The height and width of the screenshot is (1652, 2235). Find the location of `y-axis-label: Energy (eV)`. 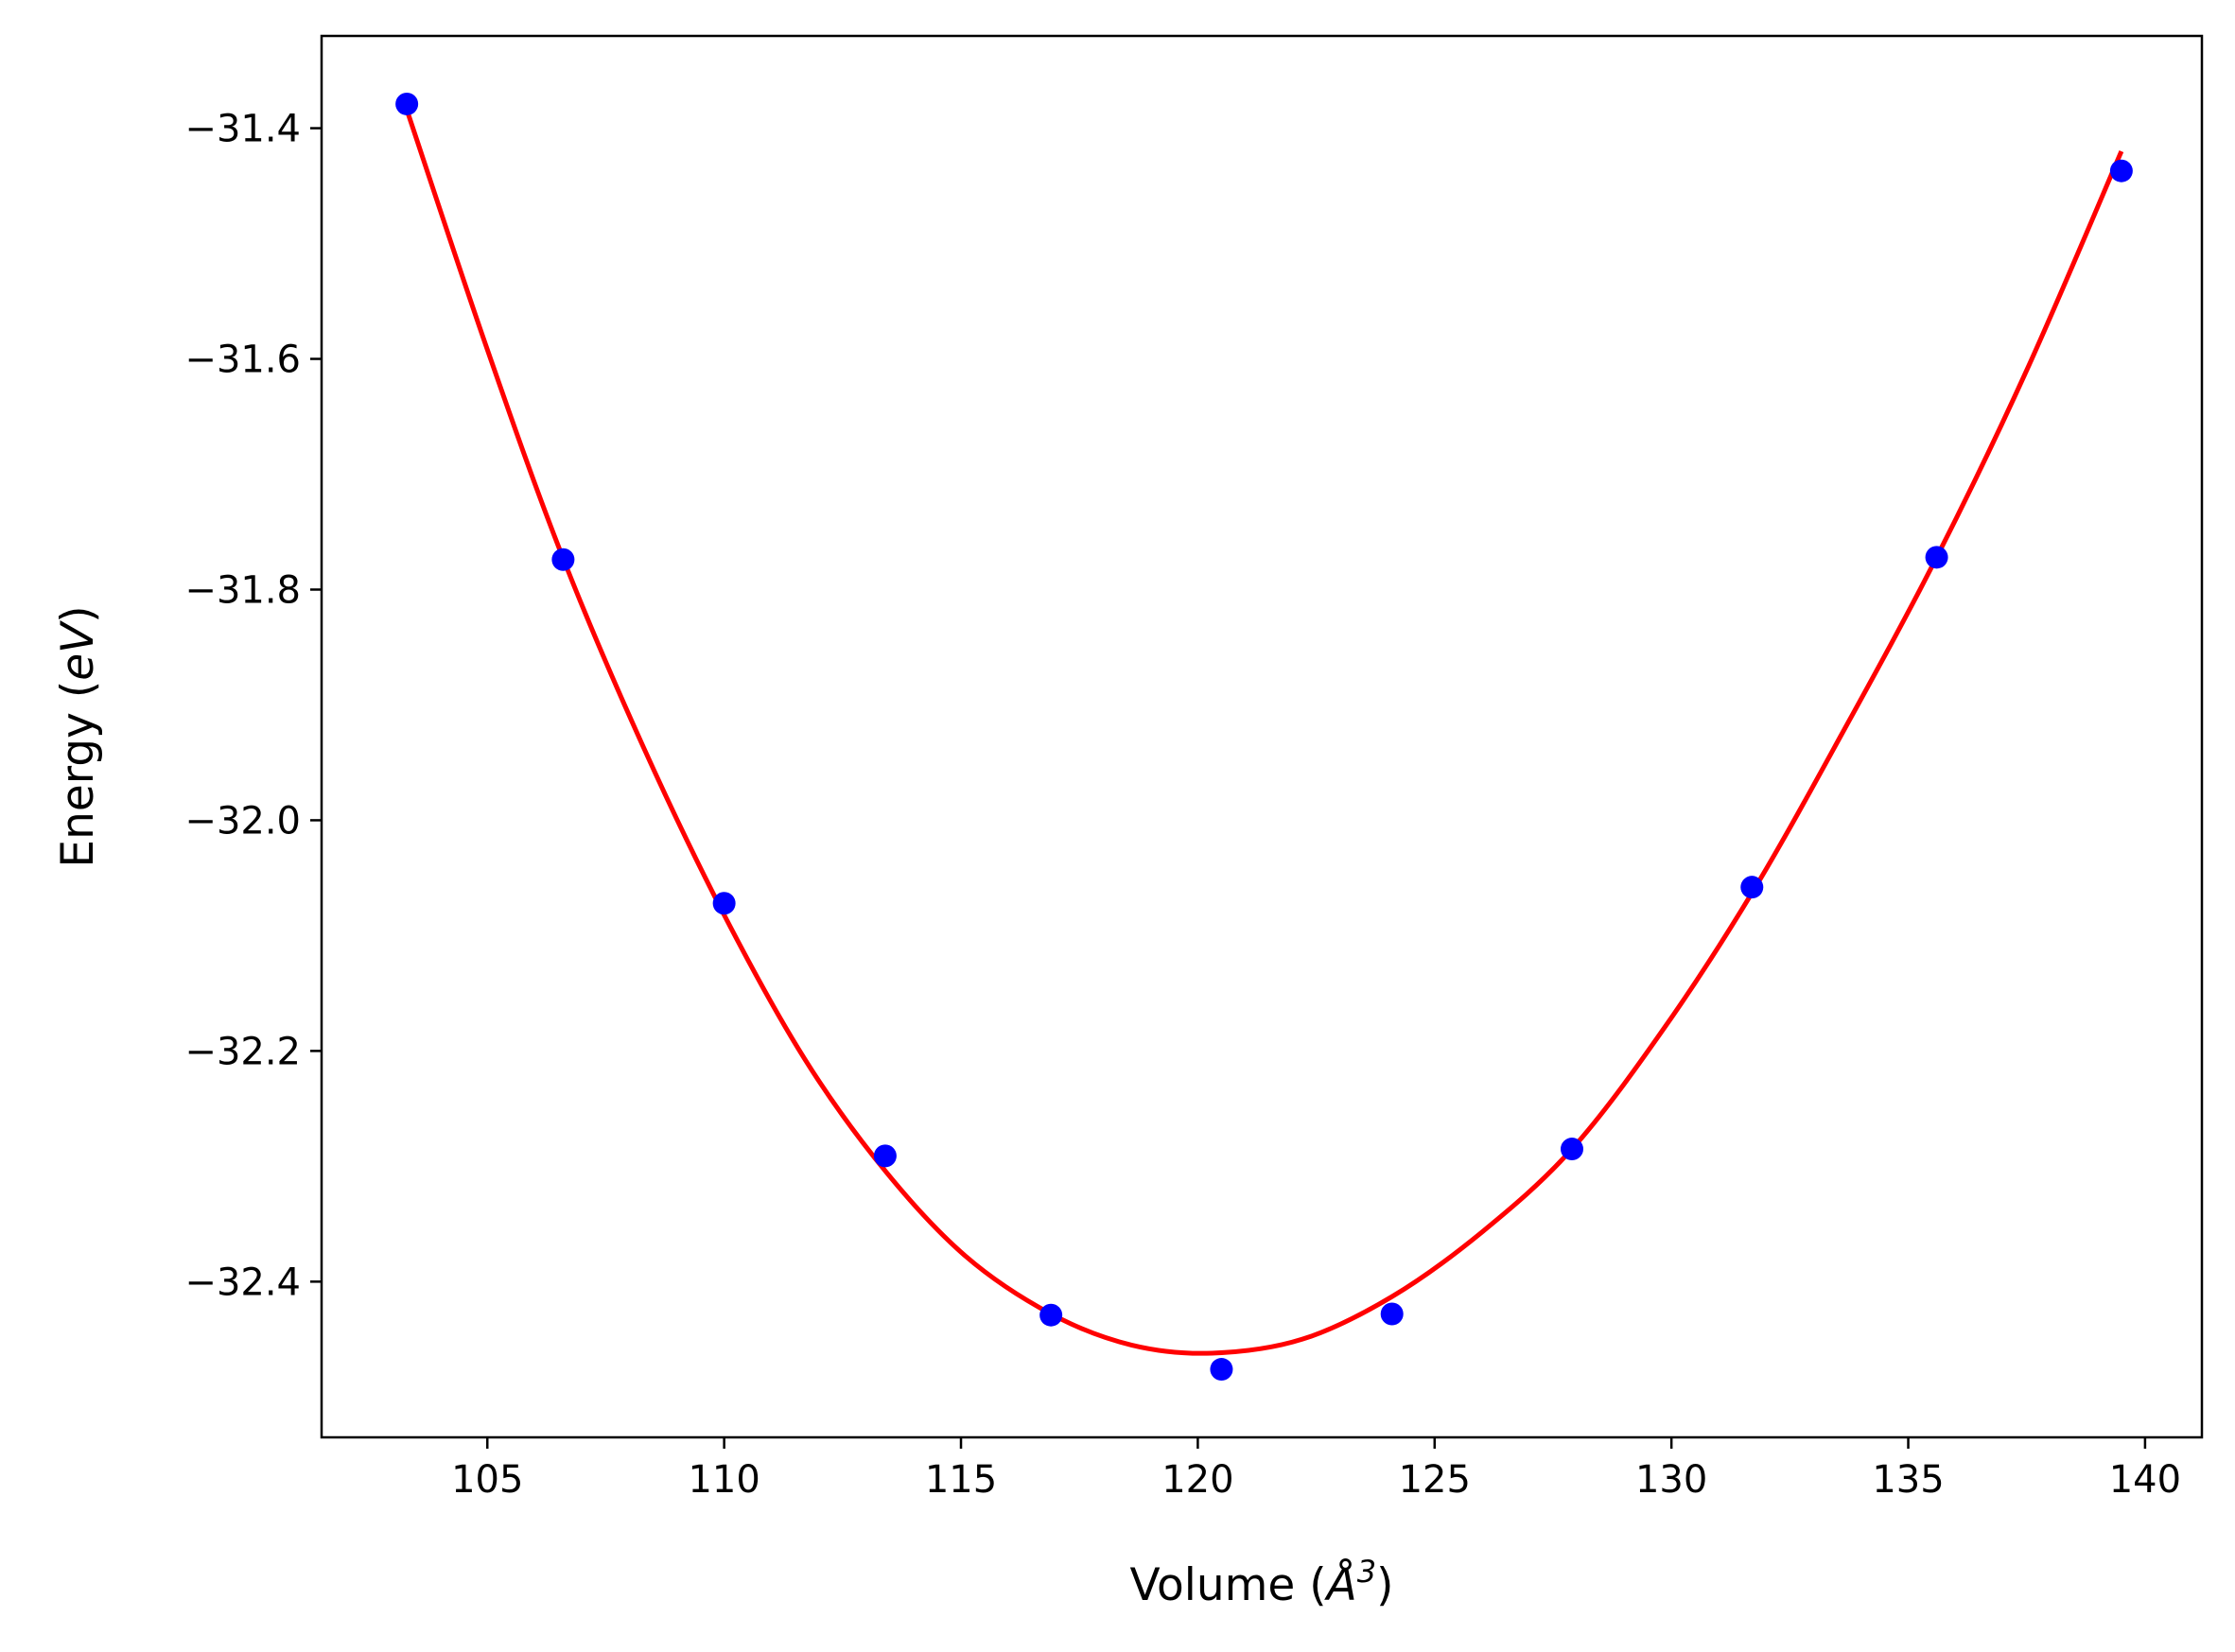

y-axis-label: Energy (eV) is located at coordinates (78, 736).